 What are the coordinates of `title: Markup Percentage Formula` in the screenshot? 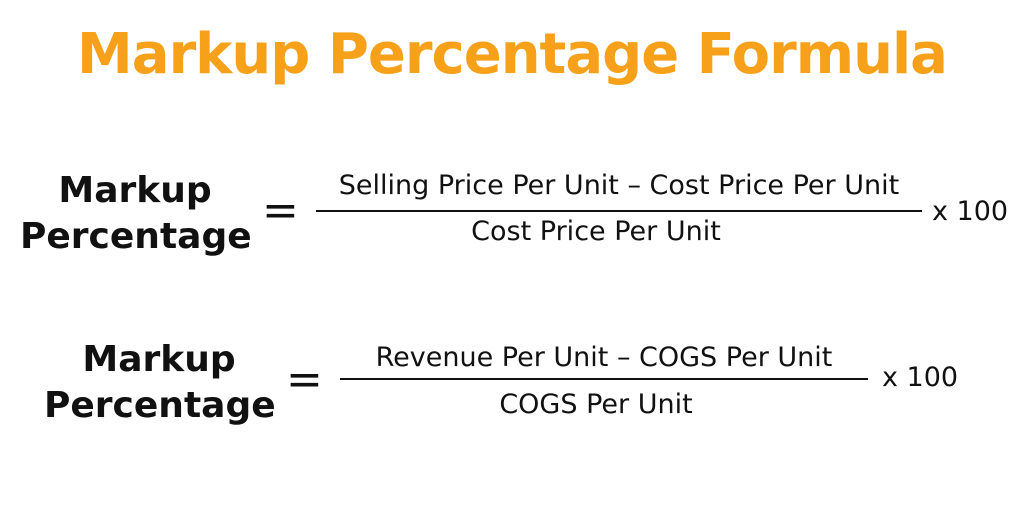 It's located at (512, 54).